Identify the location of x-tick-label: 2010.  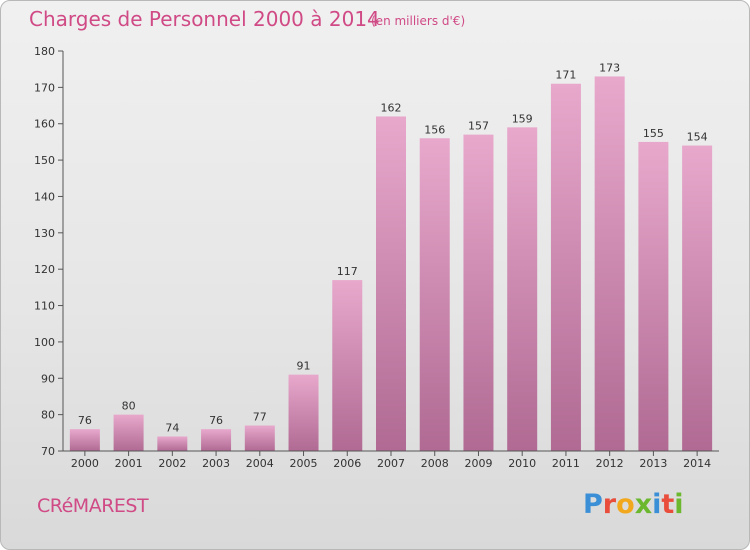
(522, 463).